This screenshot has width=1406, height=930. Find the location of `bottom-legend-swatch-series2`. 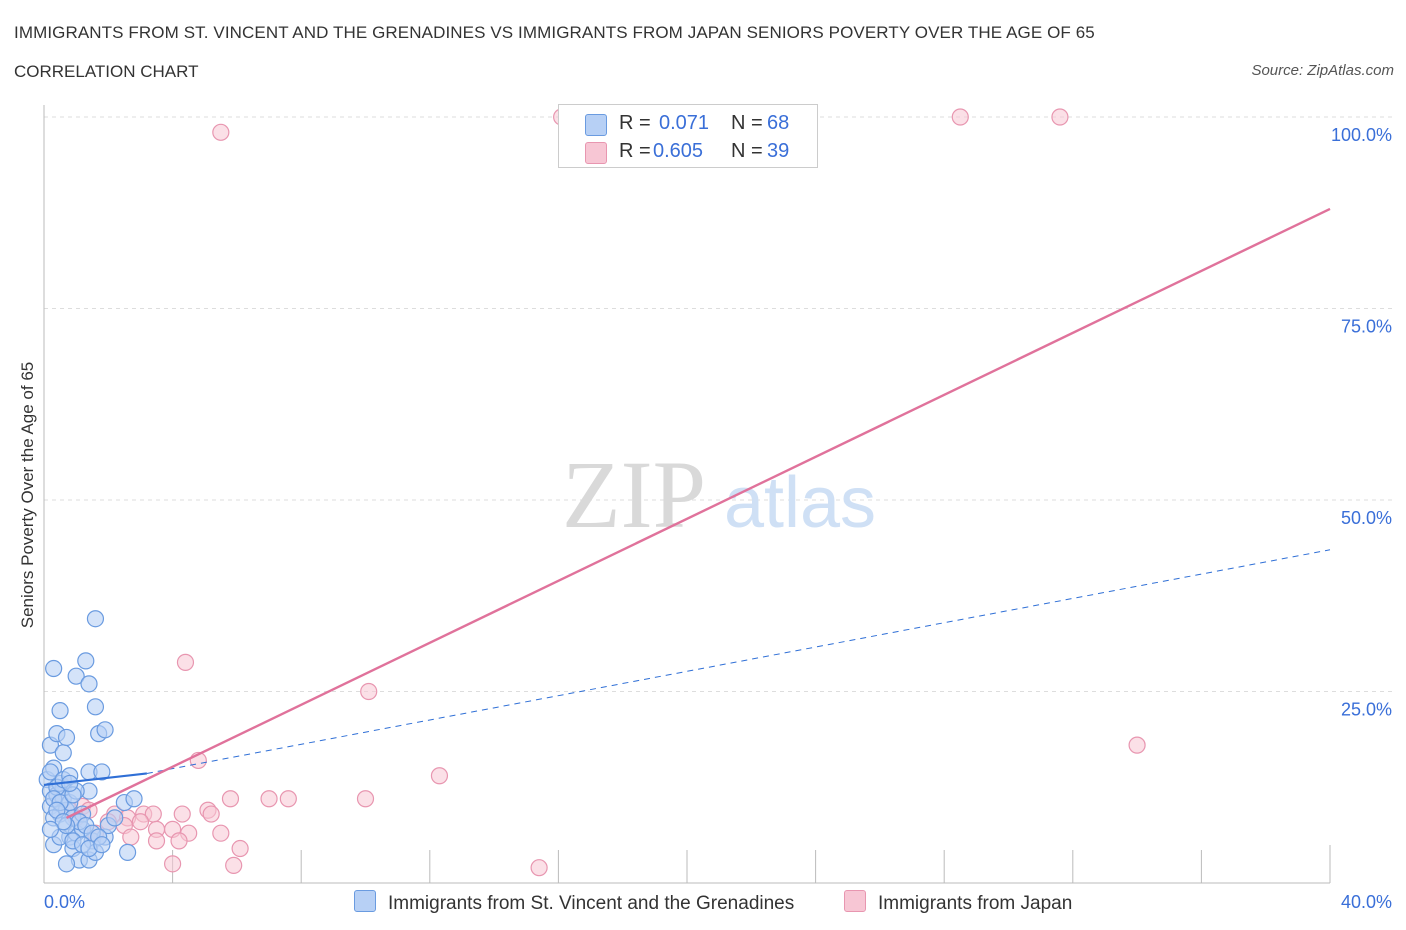

bottom-legend-swatch-series2 is located at coordinates (855, 901).